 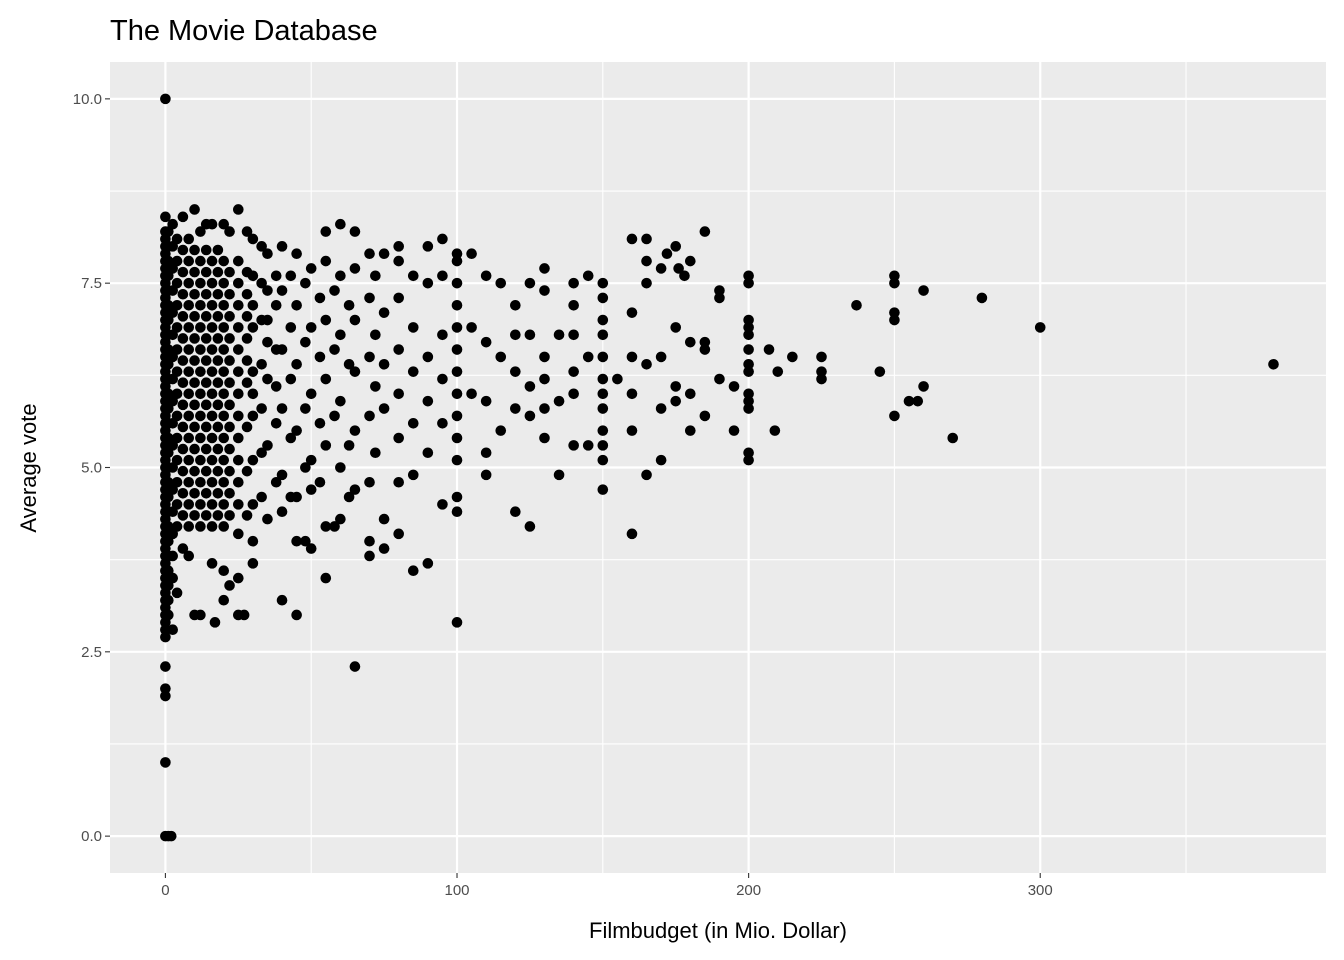 What do you see at coordinates (91, 468) in the screenshot?
I see `y-axis-ticks: 0.0 2.5 5.0 7.5 10.0` at bounding box center [91, 468].